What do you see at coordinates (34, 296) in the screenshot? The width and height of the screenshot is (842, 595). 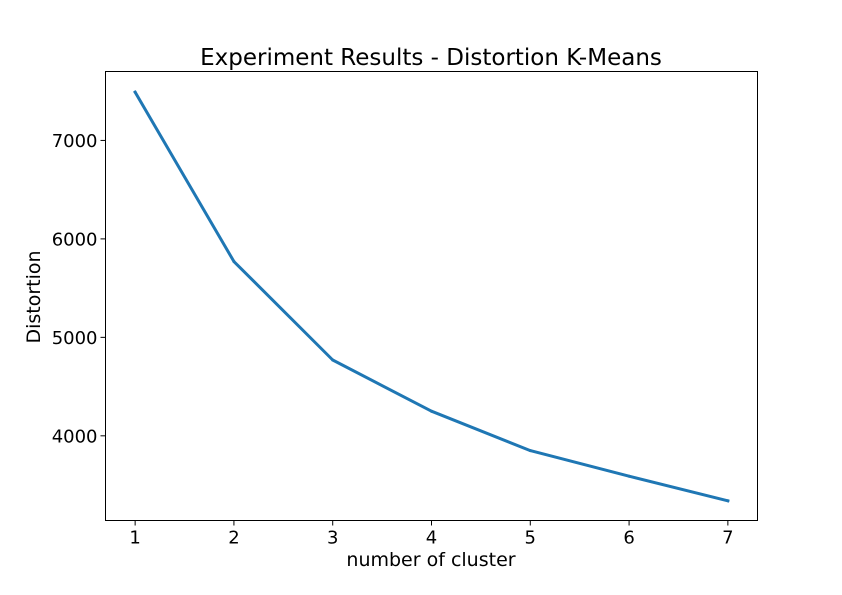 I see `y-axis-label: Distortion` at bounding box center [34, 296].